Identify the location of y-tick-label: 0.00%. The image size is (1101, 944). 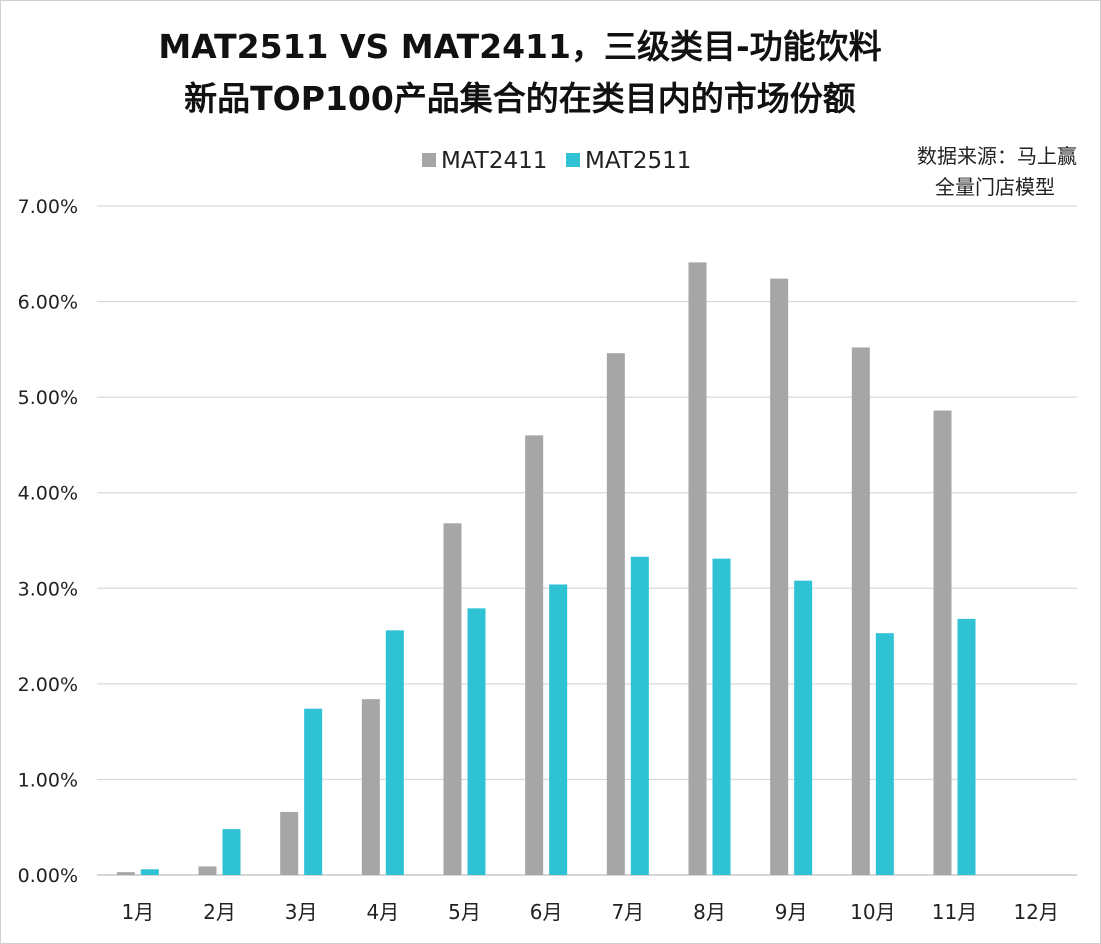
(48, 876).